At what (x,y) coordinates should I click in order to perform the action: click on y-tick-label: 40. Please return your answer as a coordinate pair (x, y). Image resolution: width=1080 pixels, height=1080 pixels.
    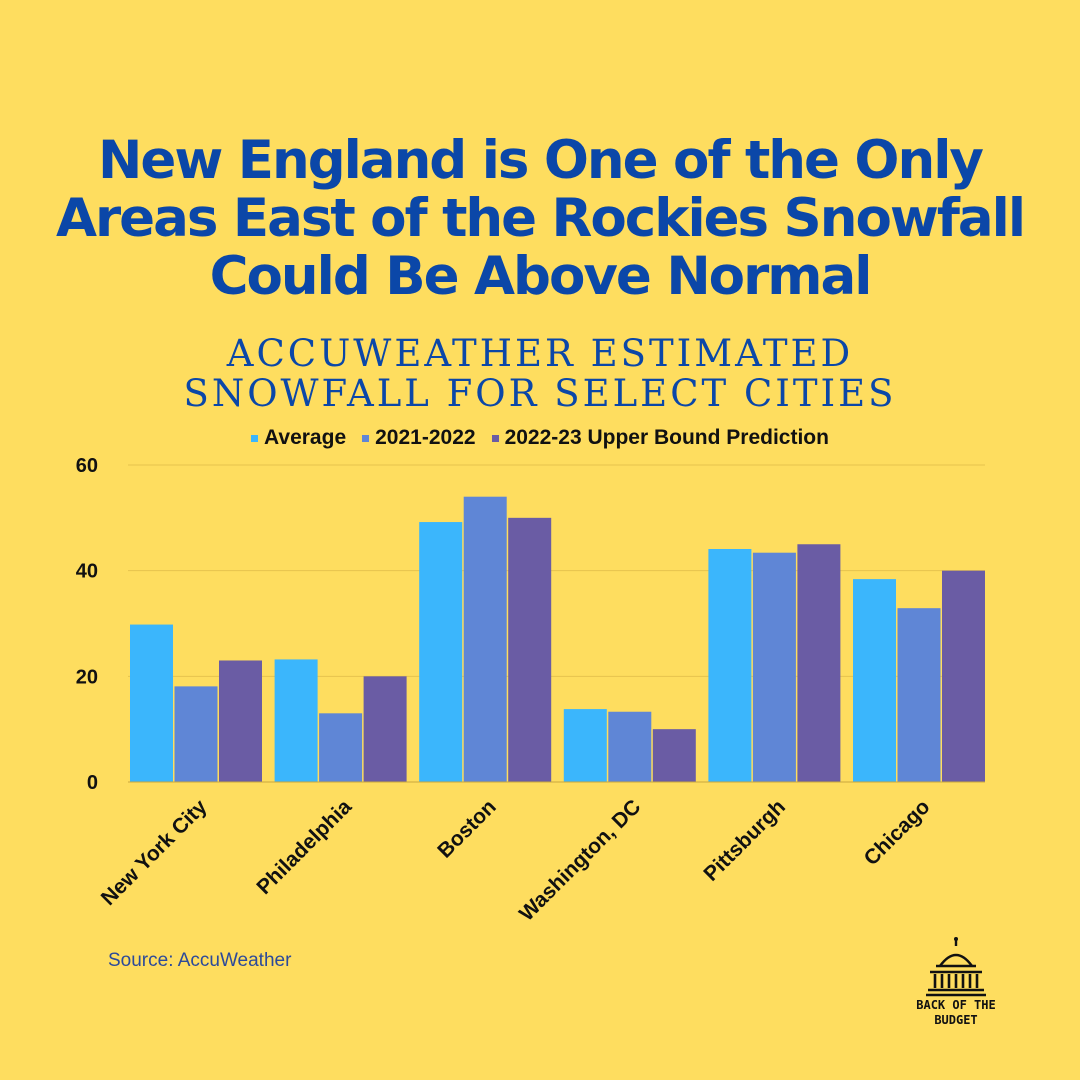
    Looking at the image, I should click on (87, 572).